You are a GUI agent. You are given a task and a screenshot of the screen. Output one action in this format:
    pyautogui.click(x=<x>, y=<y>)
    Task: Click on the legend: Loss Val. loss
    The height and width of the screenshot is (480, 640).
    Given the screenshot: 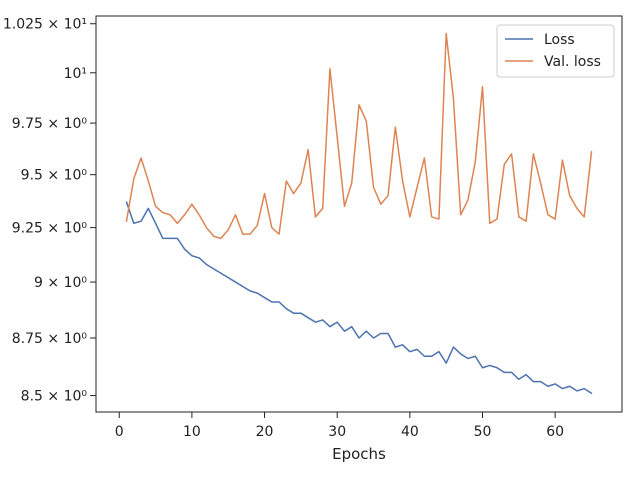 What is the action you would take?
    pyautogui.click(x=555, y=51)
    